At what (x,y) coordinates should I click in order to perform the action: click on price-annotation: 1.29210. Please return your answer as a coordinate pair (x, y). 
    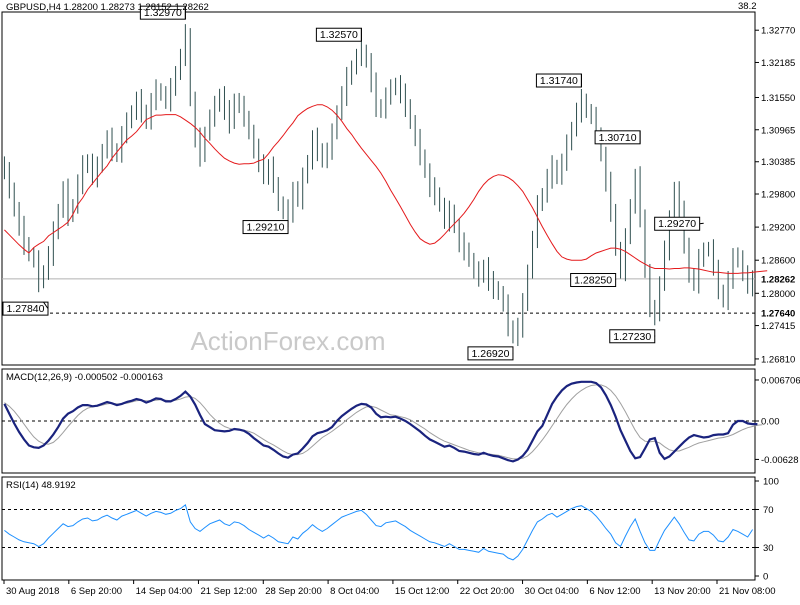
    Looking at the image, I should click on (265, 227).